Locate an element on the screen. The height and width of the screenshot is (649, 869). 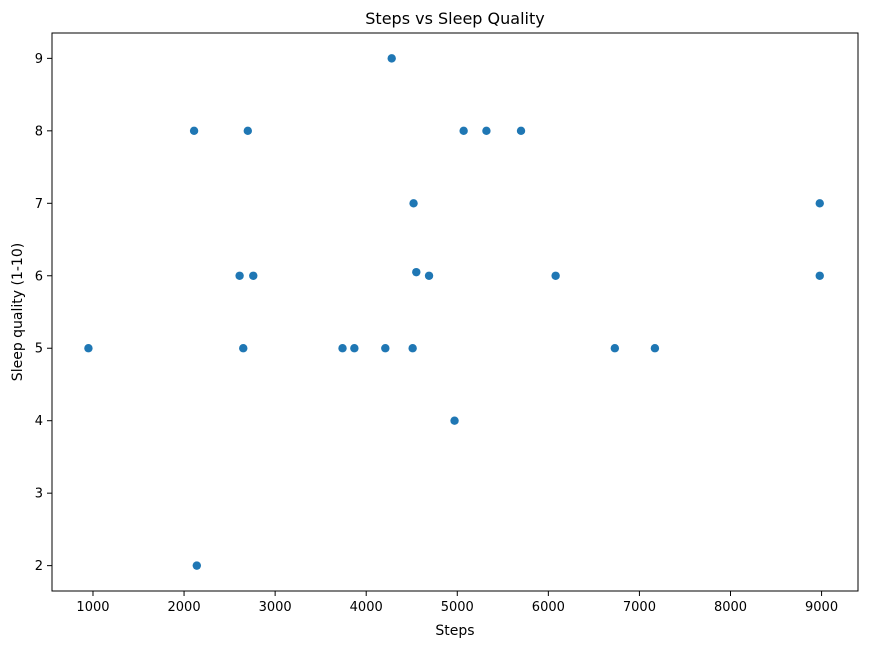
chart-title: Steps vs Sleep Quality is located at coordinates (454, 18).